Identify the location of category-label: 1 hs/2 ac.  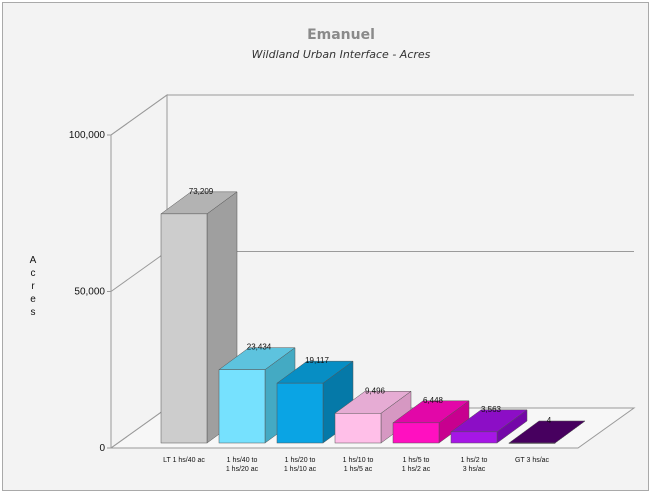
(416, 469).